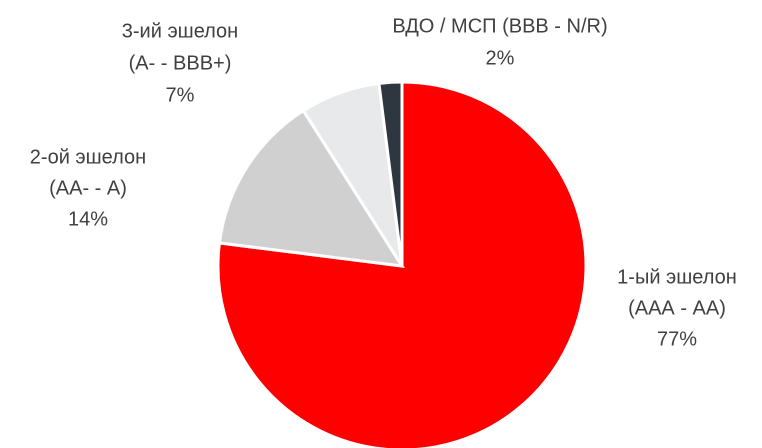 This screenshot has width=762, height=448. Describe the element at coordinates (88, 219) in the screenshot. I see `value-label: 14%` at that location.